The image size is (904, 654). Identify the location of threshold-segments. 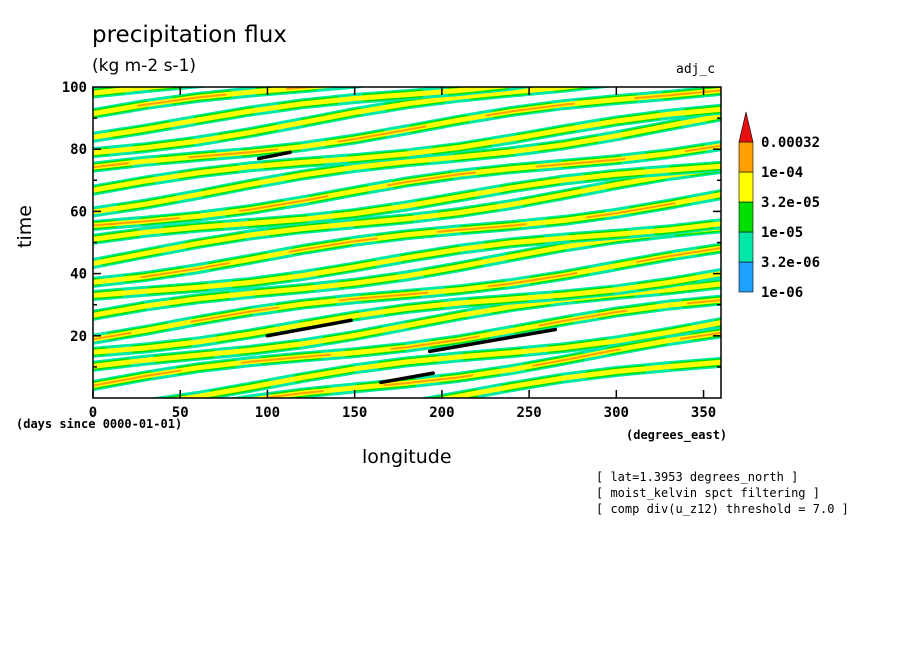
(407, 267).